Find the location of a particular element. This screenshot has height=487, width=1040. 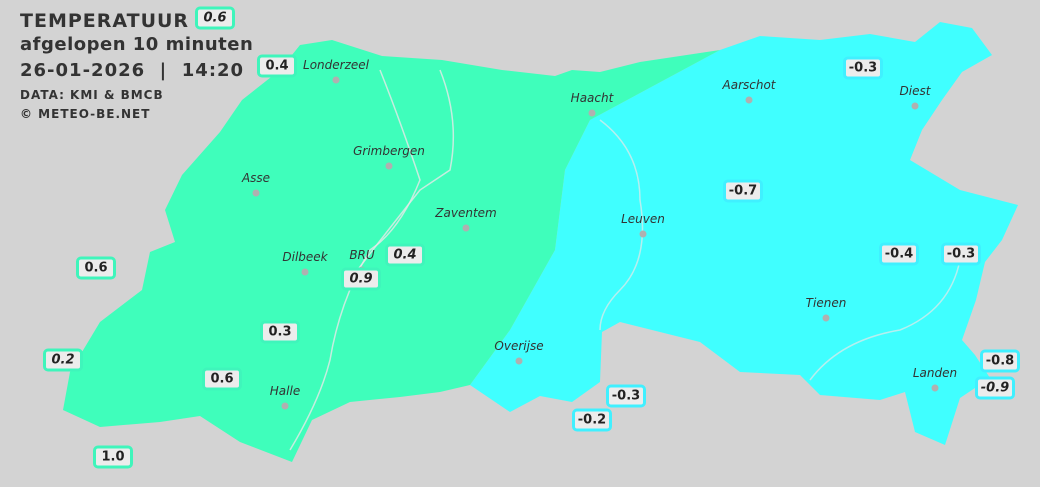

temperature-reading: -0.9 is located at coordinates (995, 388).